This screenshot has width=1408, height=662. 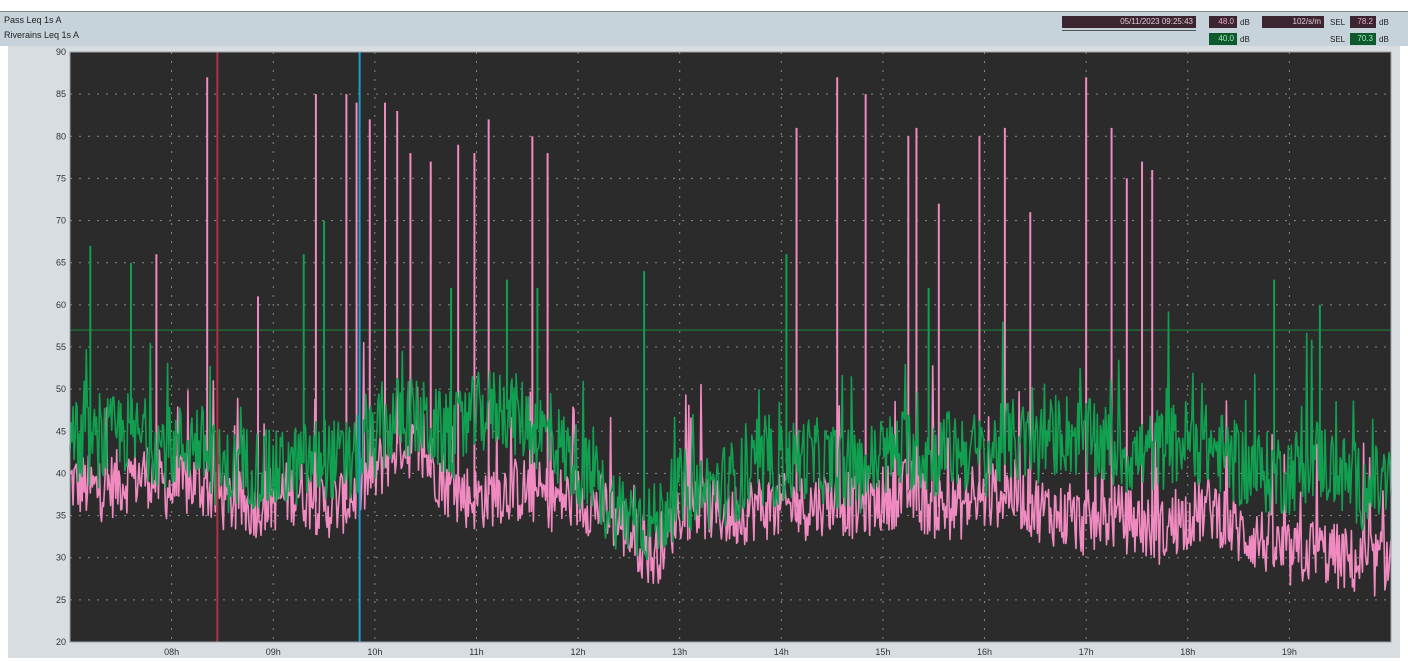 What do you see at coordinates (171, 652) in the screenshot?
I see `x-tick-label: 08h` at bounding box center [171, 652].